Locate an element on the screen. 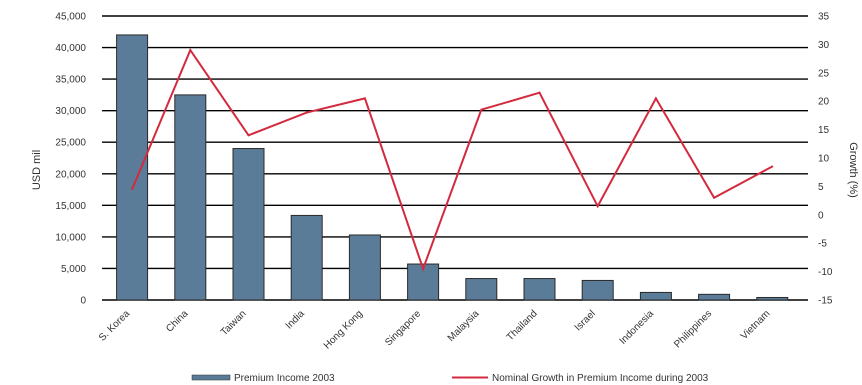  right-axis-ticks: -15 -10 -5 0 5 10 15 20 25 30 35 is located at coordinates (825, 159).